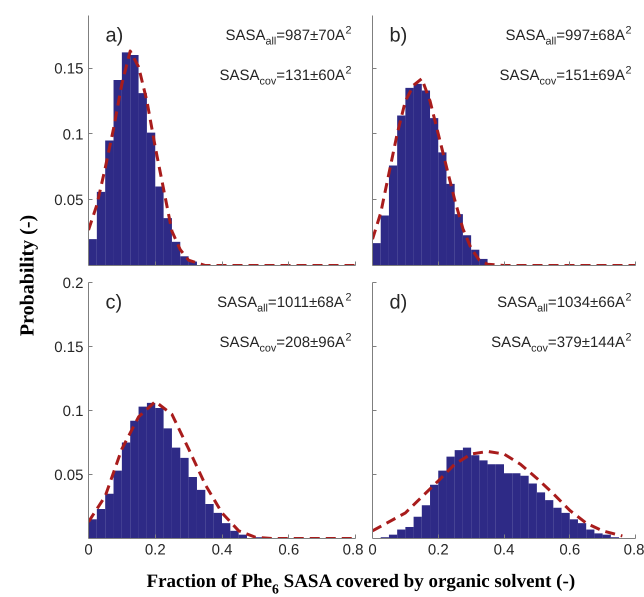 The image size is (644, 597). Describe the element at coordinates (399, 35) in the screenshot. I see `annotation: b)` at that location.